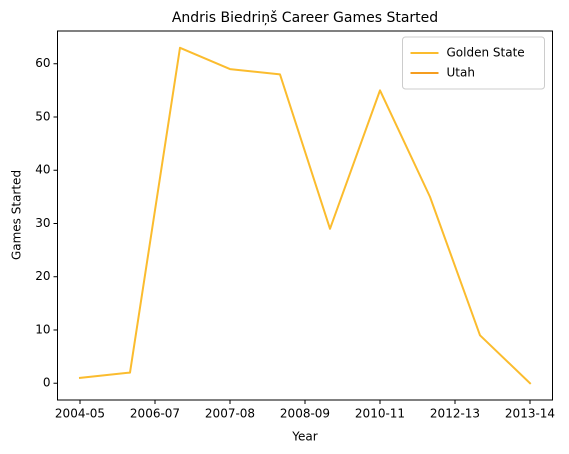 The image size is (569, 454). Describe the element at coordinates (230, 414) in the screenshot. I see `x-tick-label: 2007-08` at that location.